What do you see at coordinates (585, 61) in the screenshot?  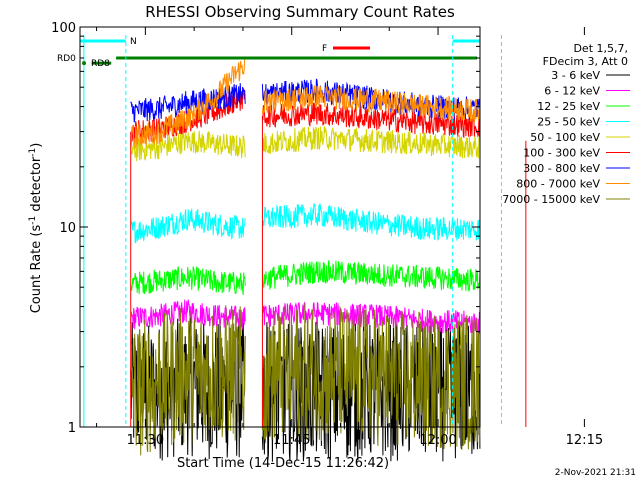 I see `legend-header-line-2: FDecim 3, Att 0` at bounding box center [585, 61].